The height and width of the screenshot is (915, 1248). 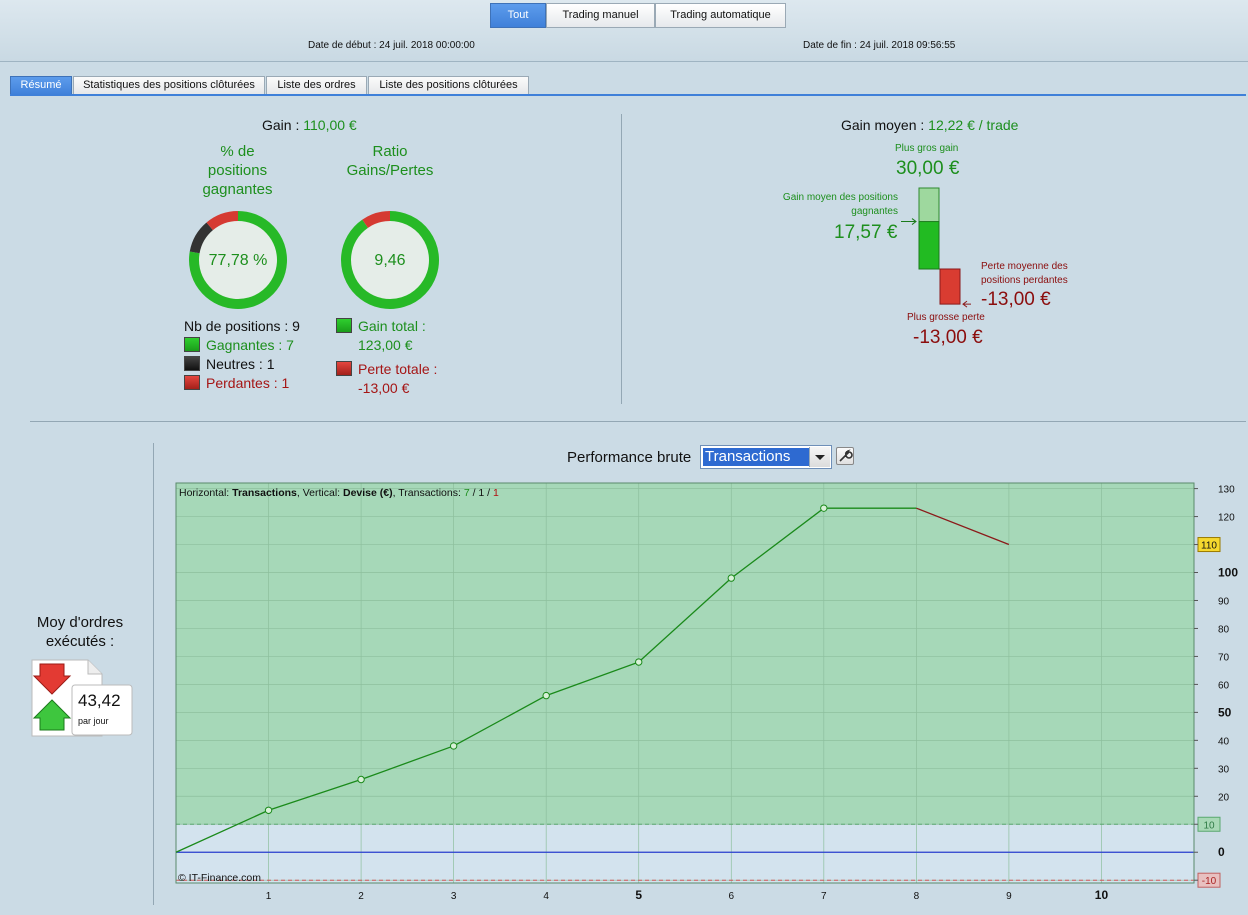 I want to click on end-date: Date de fin : 24 juil. 2018 09:56:55, so click(x=879, y=45).